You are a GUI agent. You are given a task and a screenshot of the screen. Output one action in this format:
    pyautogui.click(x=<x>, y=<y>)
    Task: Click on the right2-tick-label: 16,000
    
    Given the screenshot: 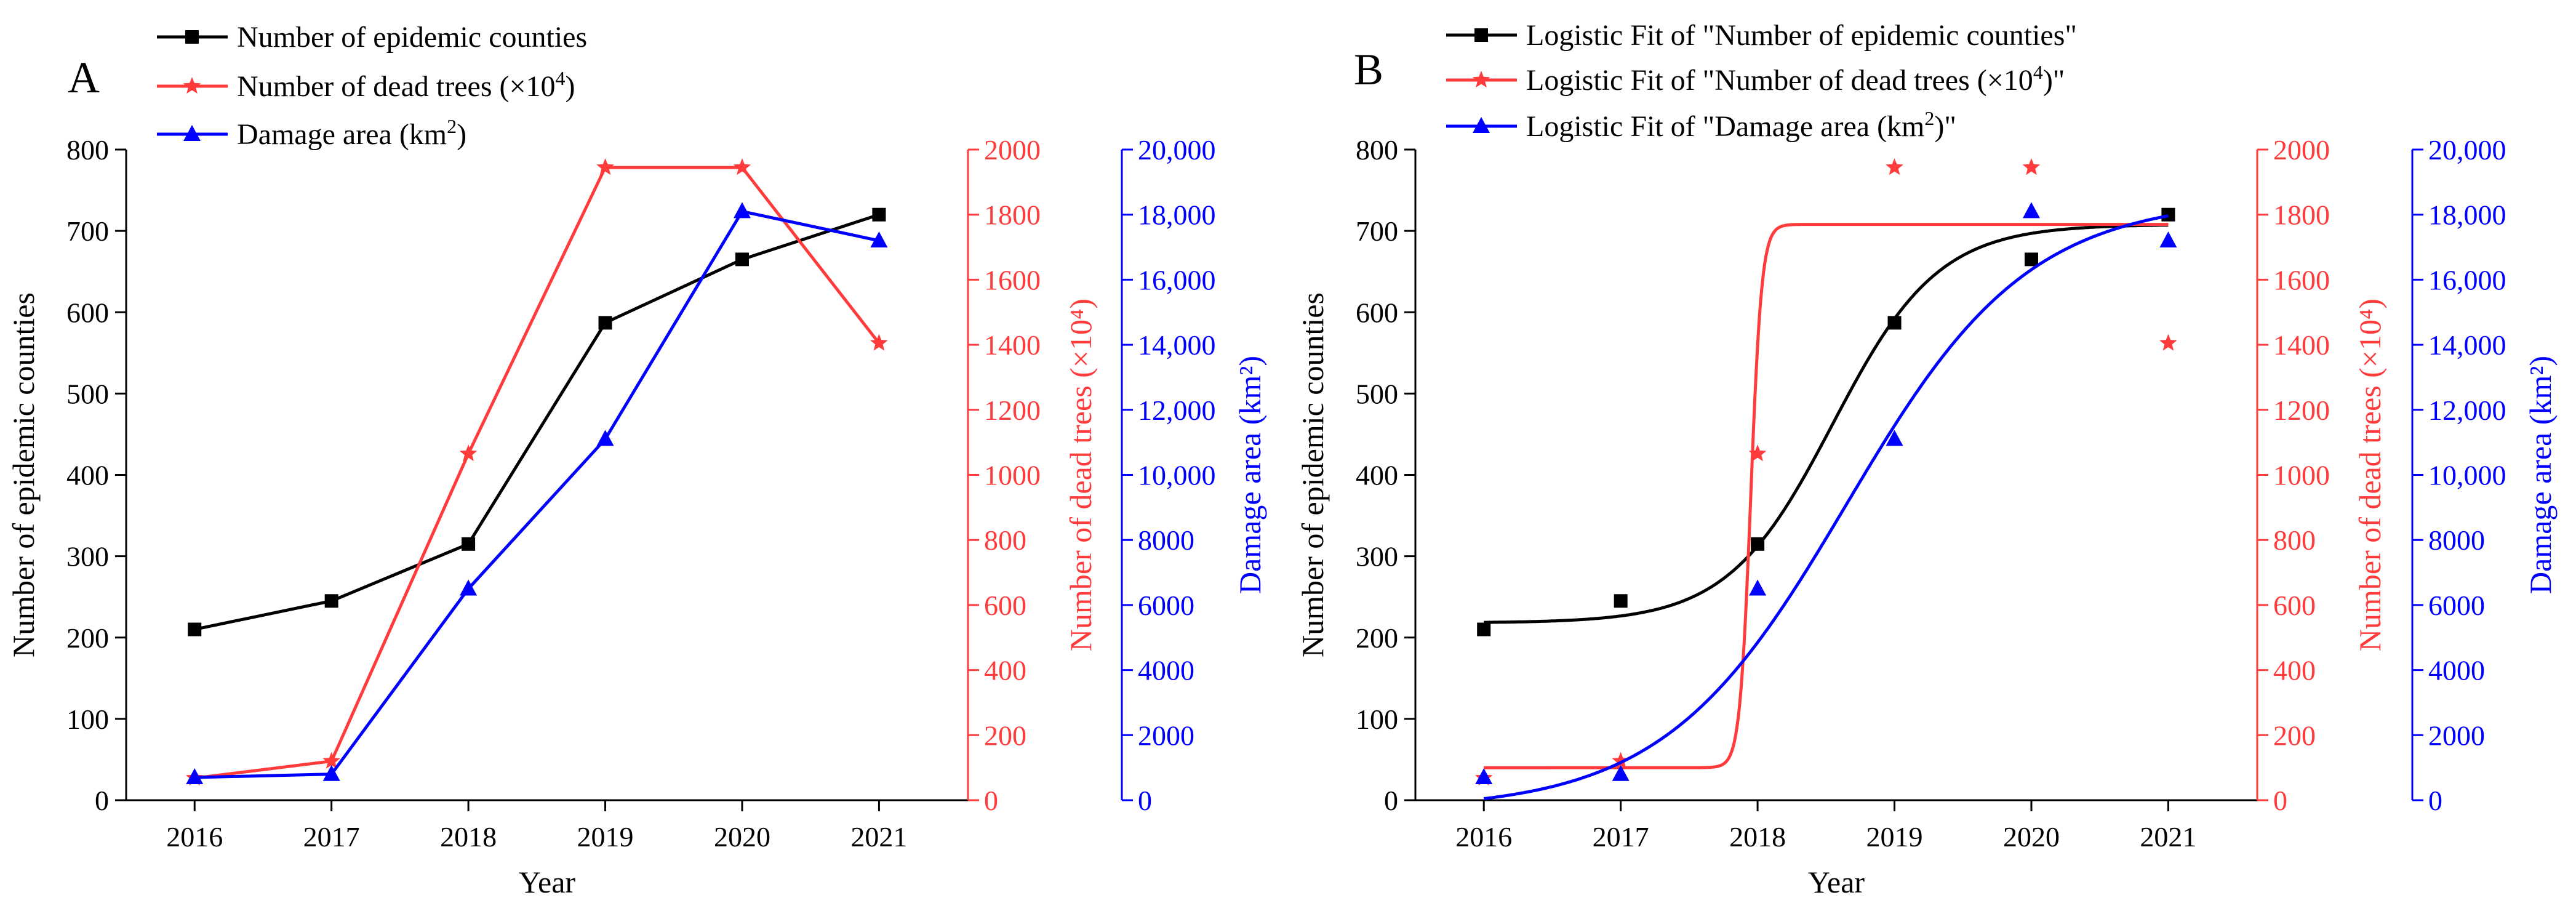 What is the action you would take?
    pyautogui.click(x=1177, y=279)
    